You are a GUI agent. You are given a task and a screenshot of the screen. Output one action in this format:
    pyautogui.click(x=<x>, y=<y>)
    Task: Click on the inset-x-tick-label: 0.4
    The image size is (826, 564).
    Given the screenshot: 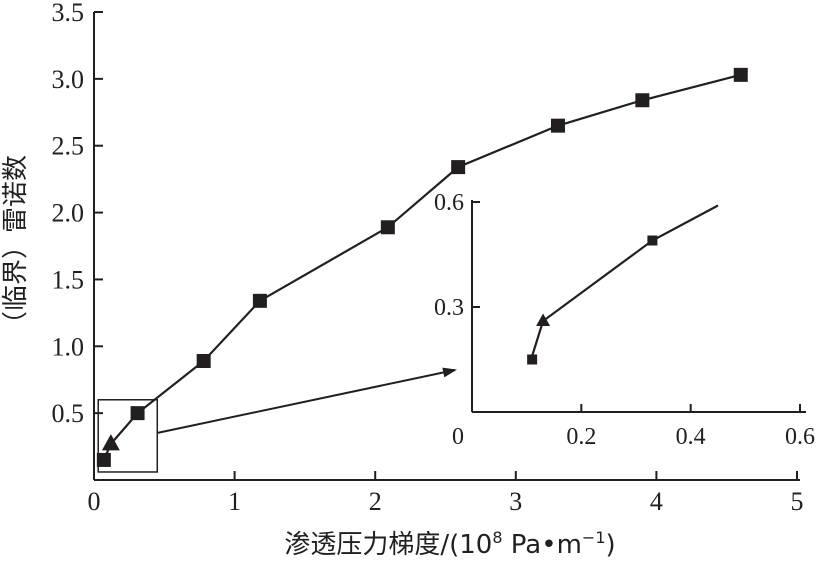 What is the action you would take?
    pyautogui.click(x=691, y=437)
    